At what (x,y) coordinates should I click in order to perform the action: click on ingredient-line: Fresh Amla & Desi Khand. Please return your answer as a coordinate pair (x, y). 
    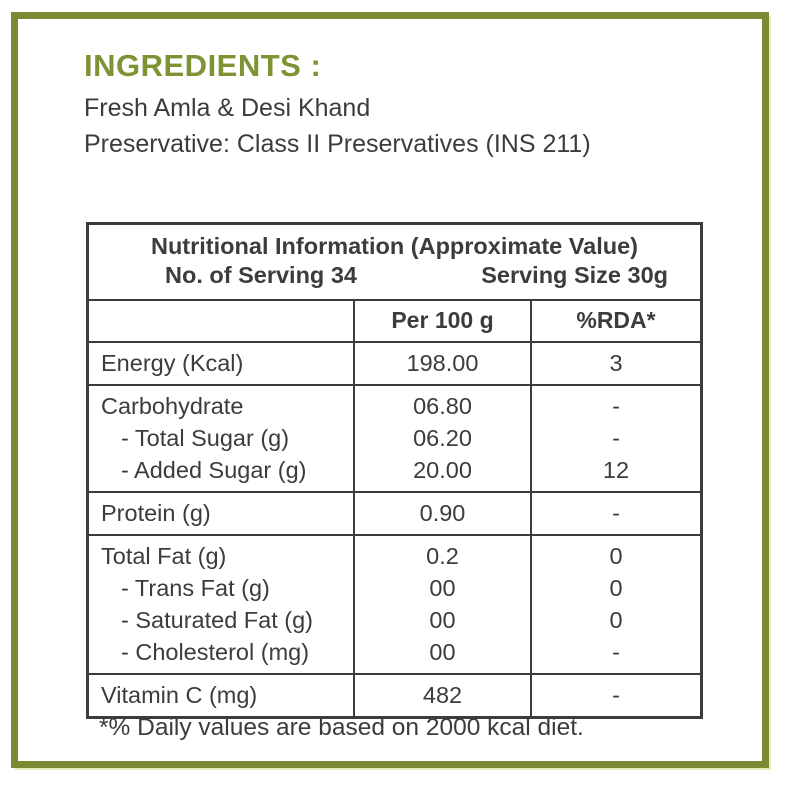
    Looking at the image, I should click on (227, 108).